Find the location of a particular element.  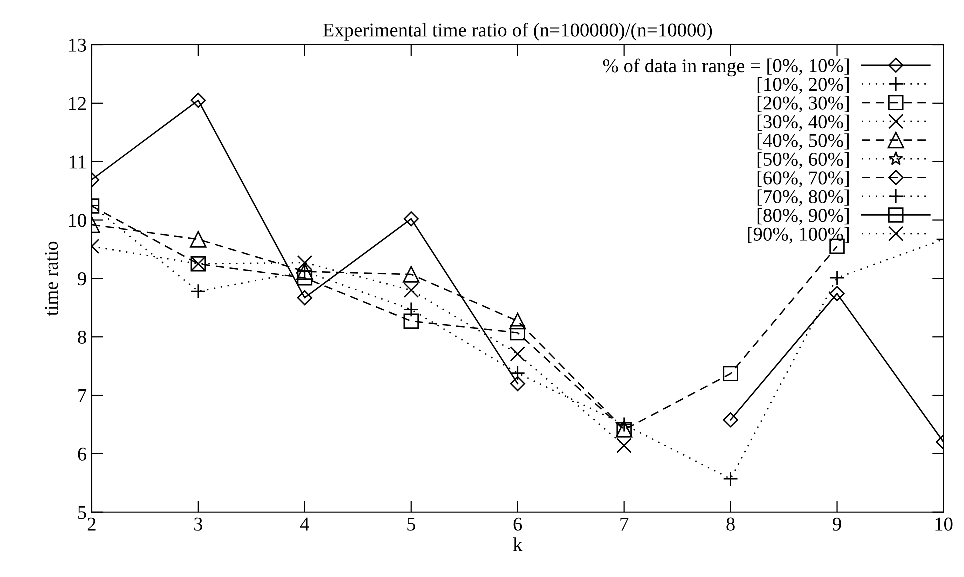

legend-label: [60%, 70%] is located at coordinates (803, 179).